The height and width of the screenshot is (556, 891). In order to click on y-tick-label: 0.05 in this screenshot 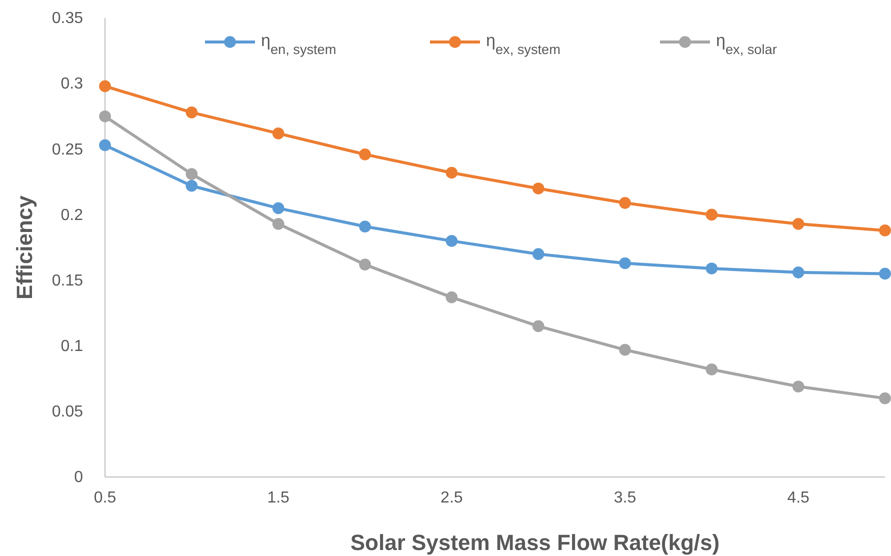, I will do `click(68, 412)`.